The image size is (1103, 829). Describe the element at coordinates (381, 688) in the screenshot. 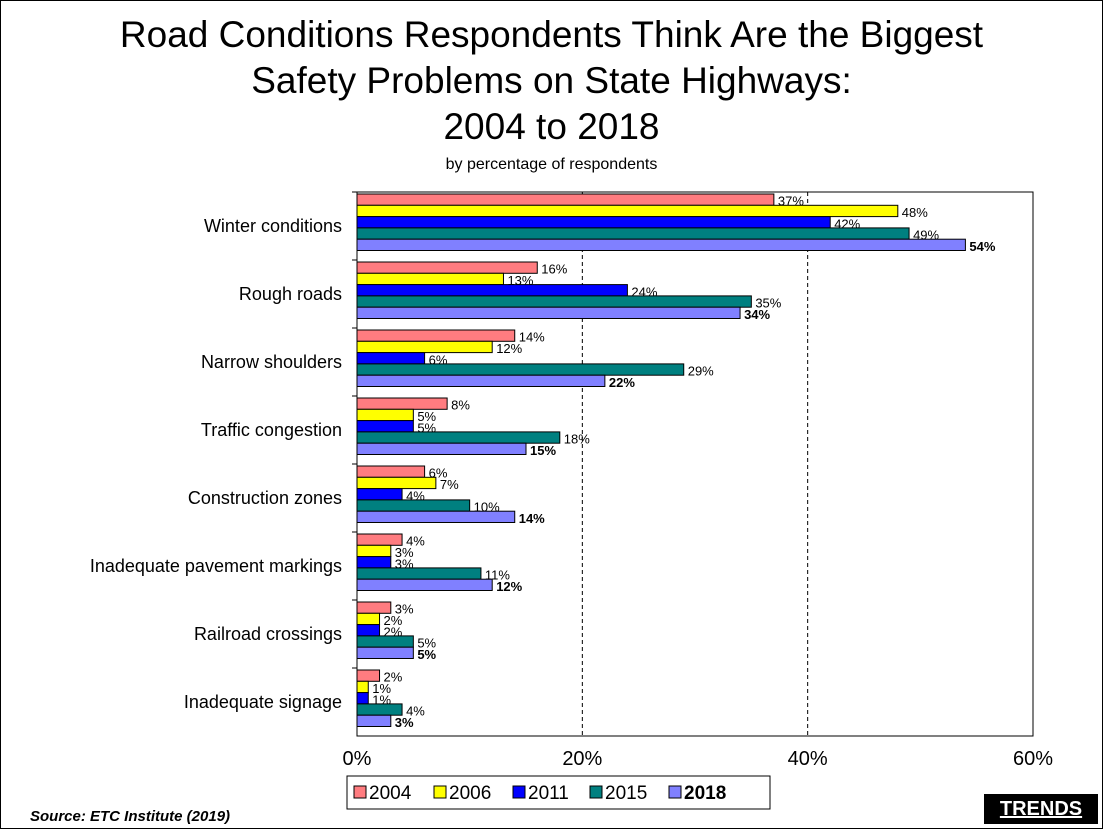

I see `data-label-2006-7: 1%` at that location.